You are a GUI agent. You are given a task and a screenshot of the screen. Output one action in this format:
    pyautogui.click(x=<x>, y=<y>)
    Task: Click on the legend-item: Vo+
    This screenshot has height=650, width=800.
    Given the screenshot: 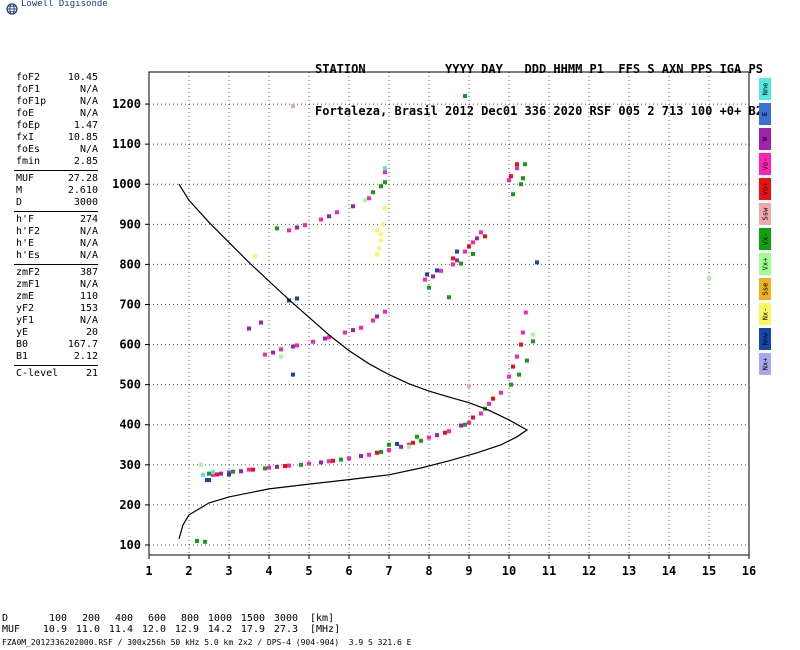 What is the action you would take?
    pyautogui.click(x=765, y=189)
    